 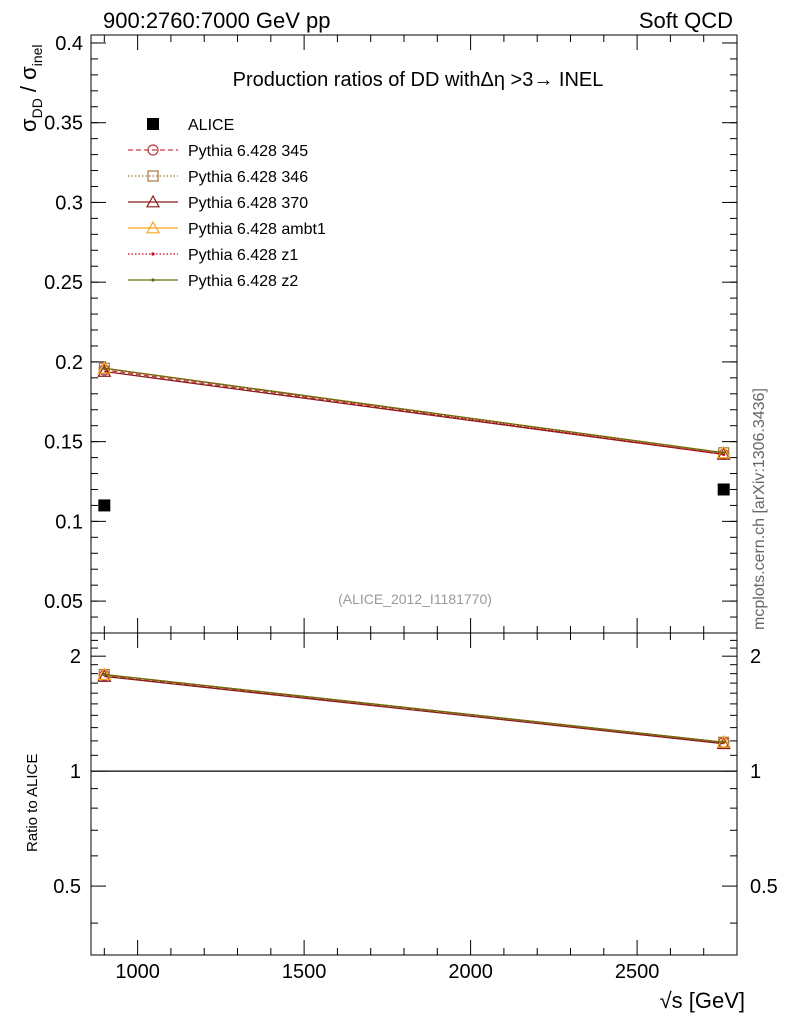 I want to click on y-tick-label: 0.05, so click(x=63, y=602).